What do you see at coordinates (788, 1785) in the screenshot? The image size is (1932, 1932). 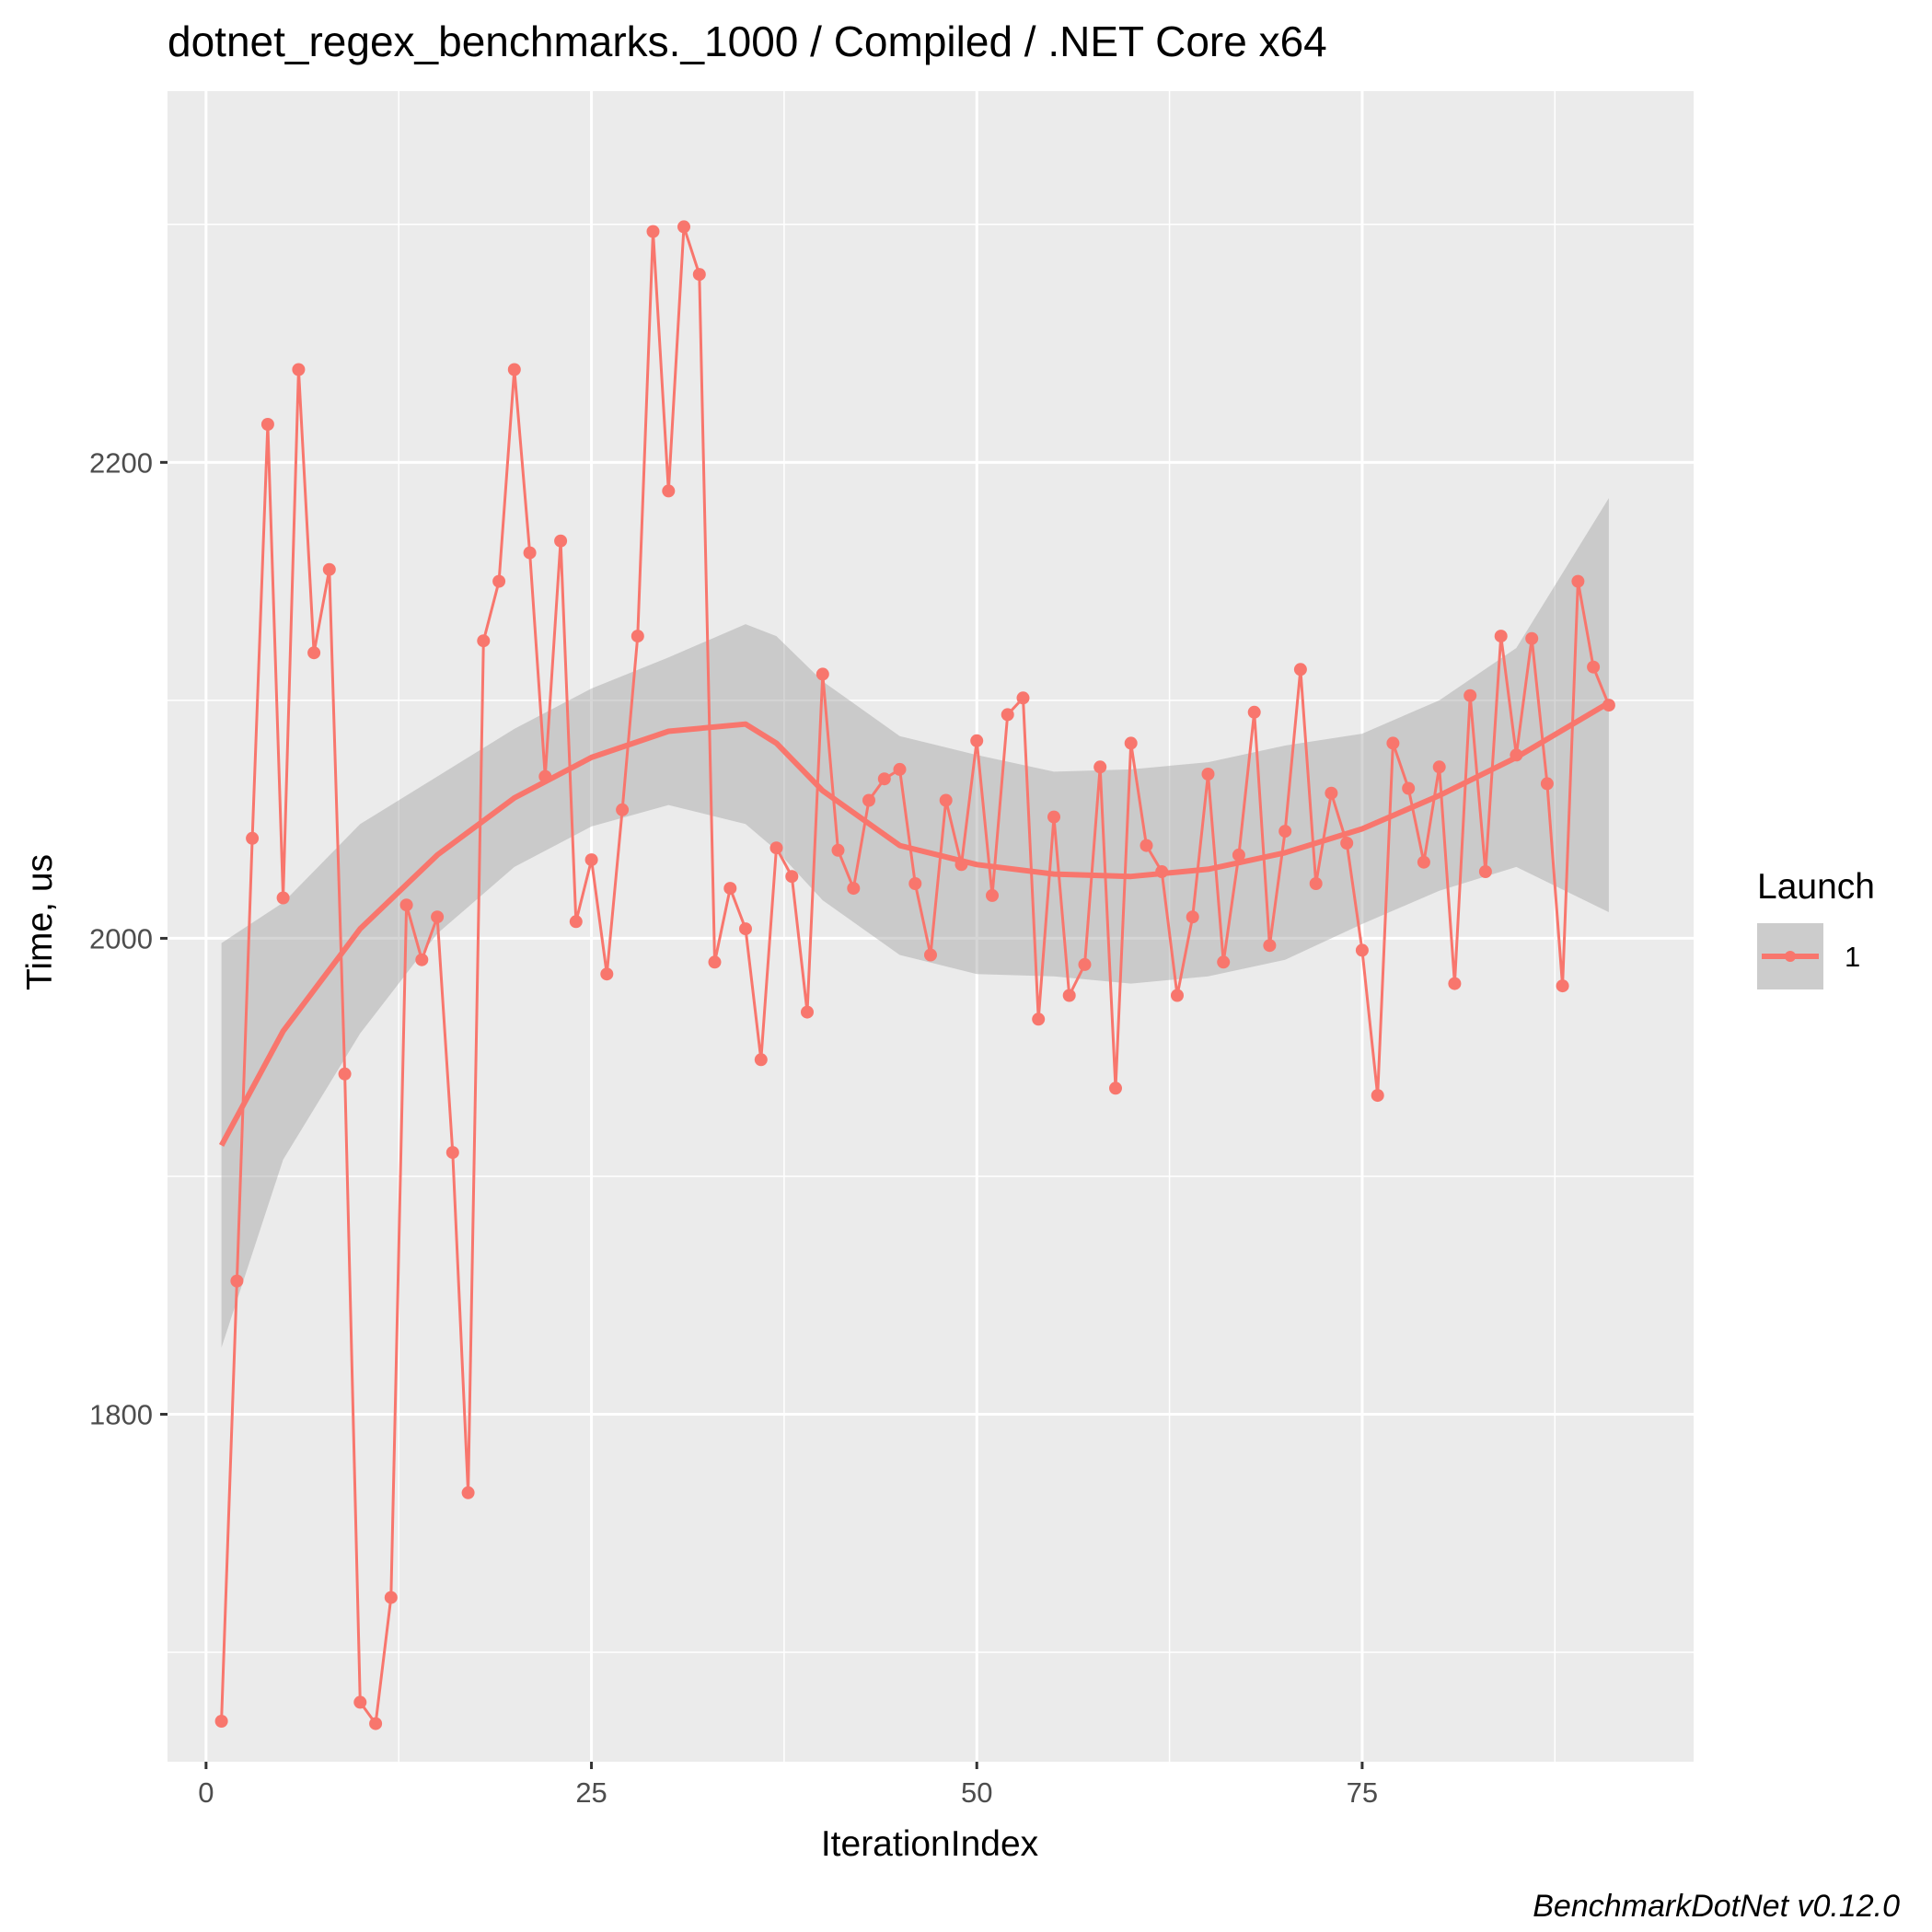 I see `x-axis: 0 25 50 75` at bounding box center [788, 1785].